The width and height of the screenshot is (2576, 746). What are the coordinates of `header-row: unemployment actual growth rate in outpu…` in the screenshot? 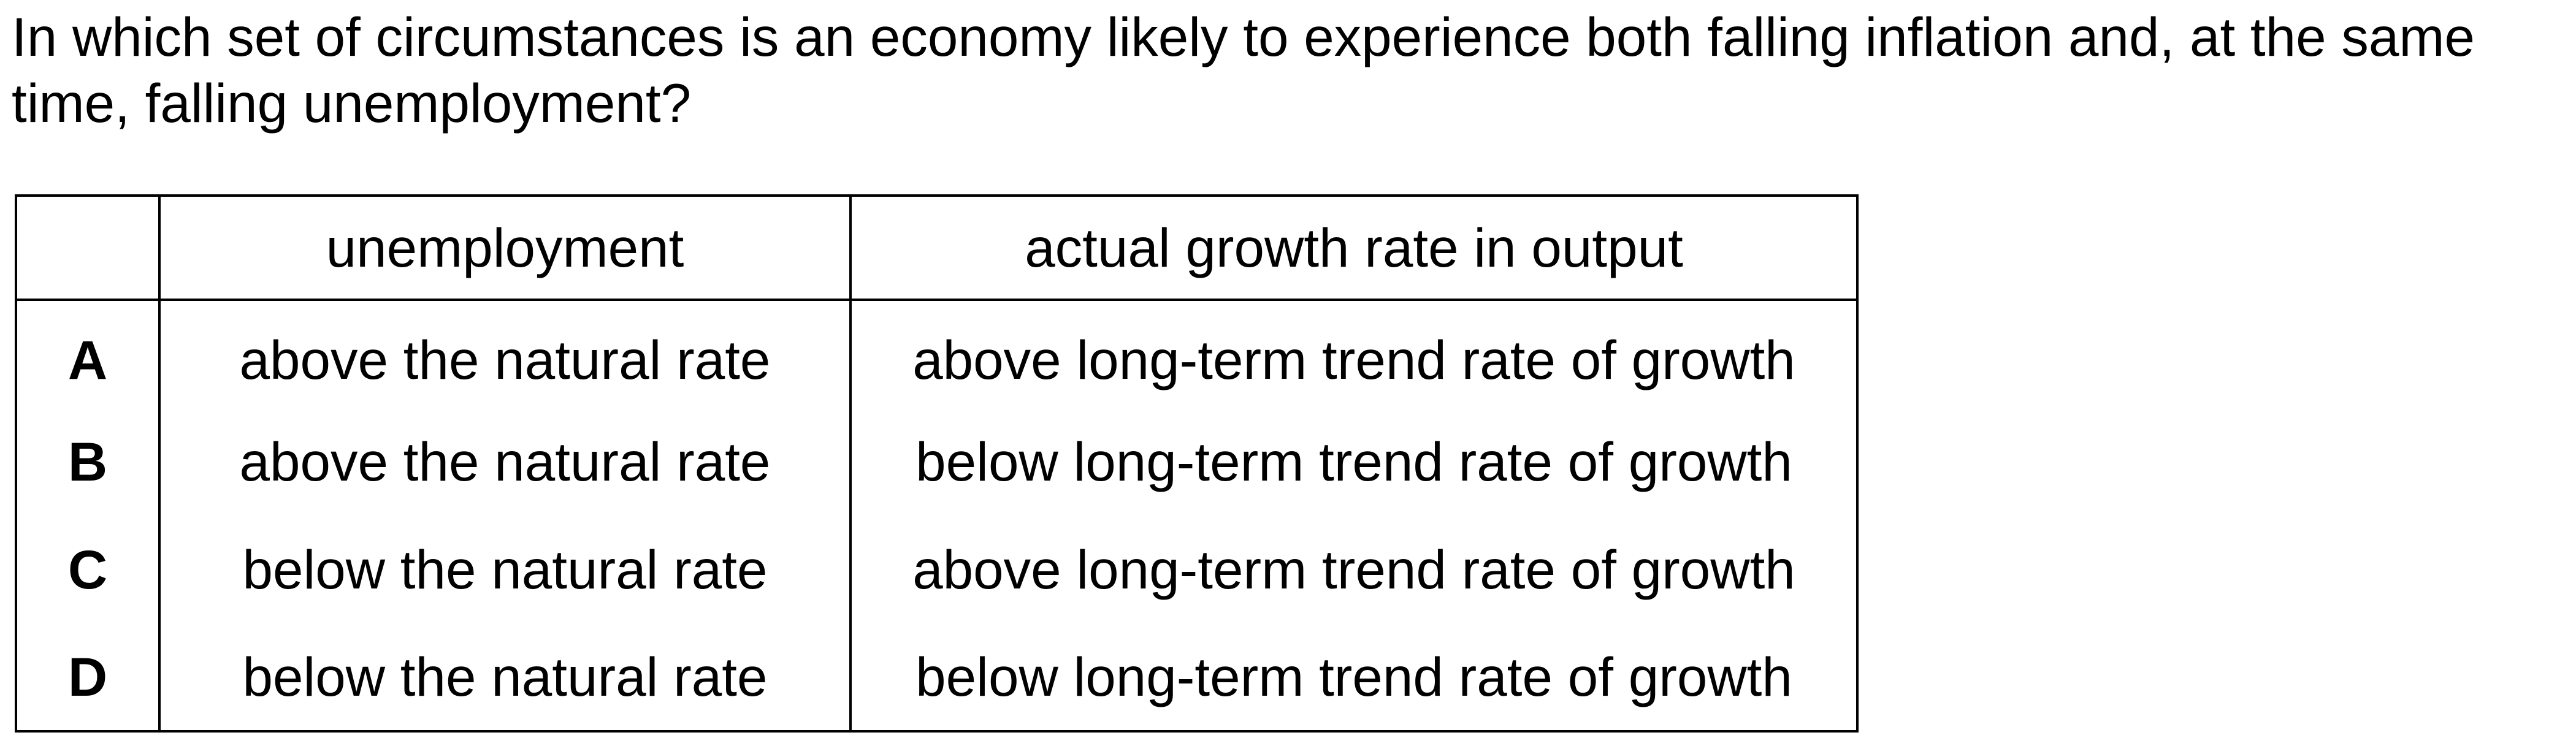 It's located at (937, 247).